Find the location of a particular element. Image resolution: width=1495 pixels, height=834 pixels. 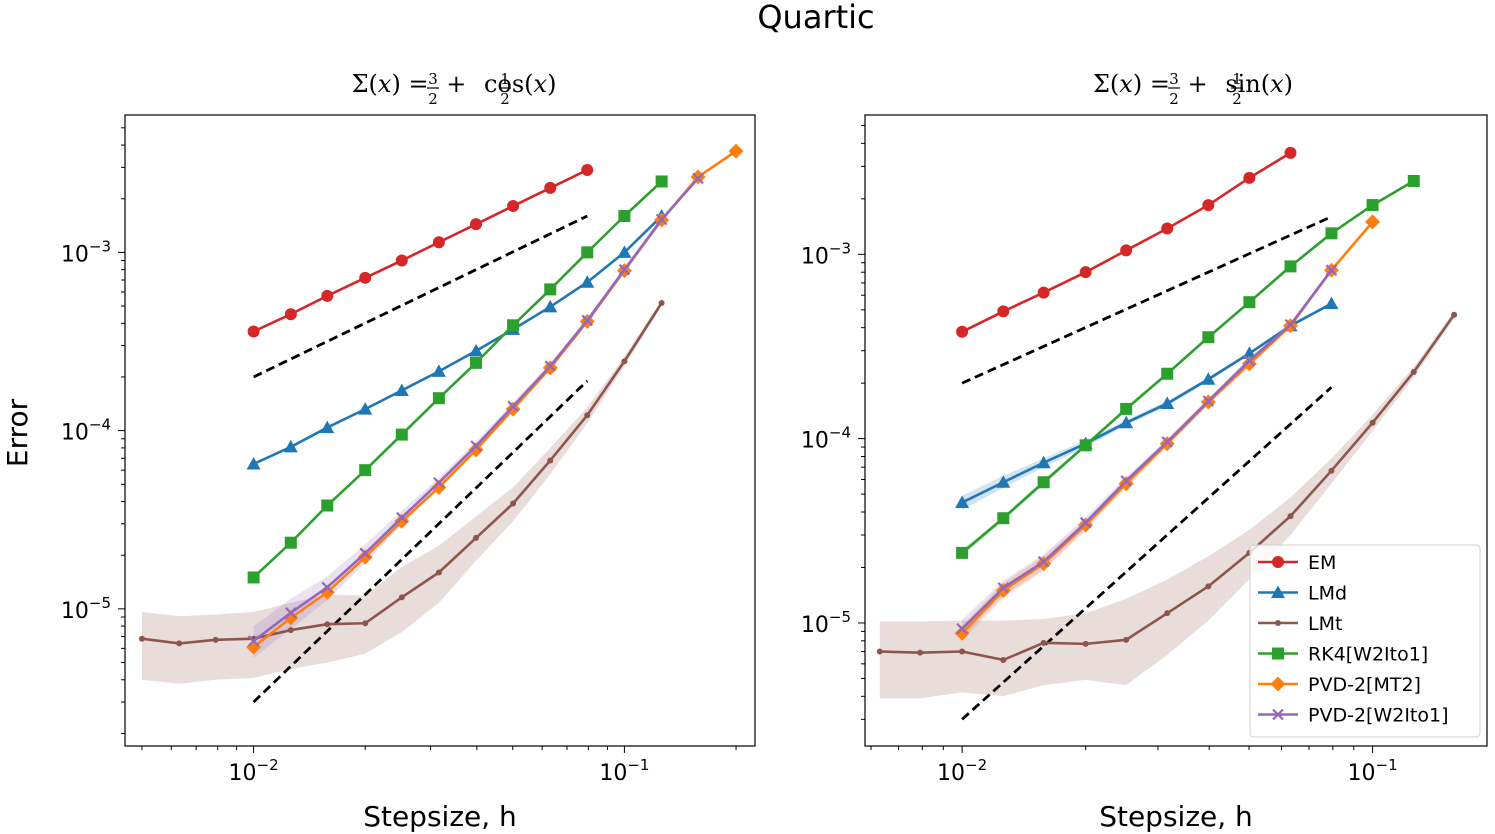

legend-entry: PVD-2[W2Ito1] is located at coordinates (1353, 716).